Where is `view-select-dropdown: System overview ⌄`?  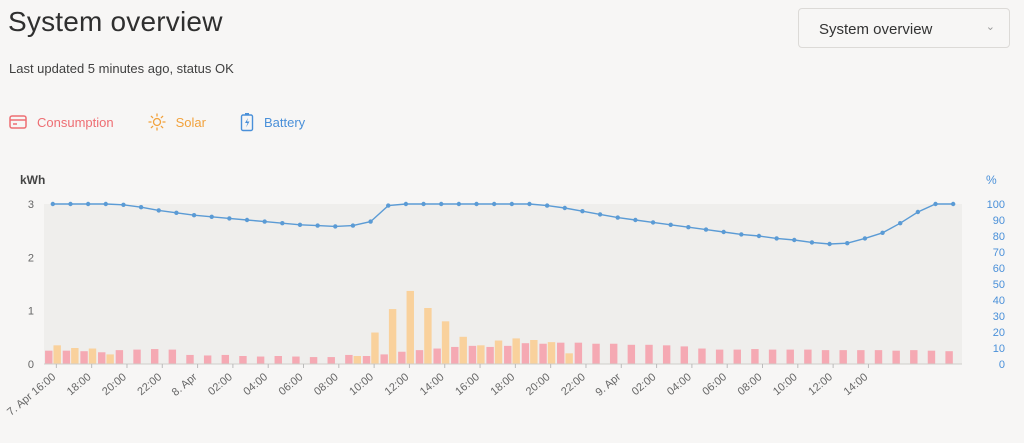
view-select-dropdown: System overview ⌄ is located at coordinates (904, 28).